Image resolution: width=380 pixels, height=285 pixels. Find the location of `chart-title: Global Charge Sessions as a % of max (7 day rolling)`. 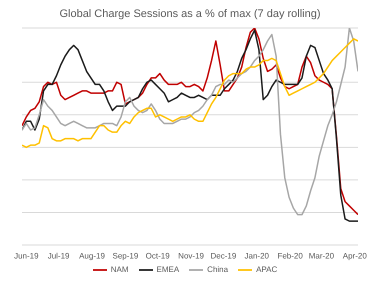

chart-title: Global Charge Sessions as a % of max (7 day rolling) is located at coordinates (190, 15).